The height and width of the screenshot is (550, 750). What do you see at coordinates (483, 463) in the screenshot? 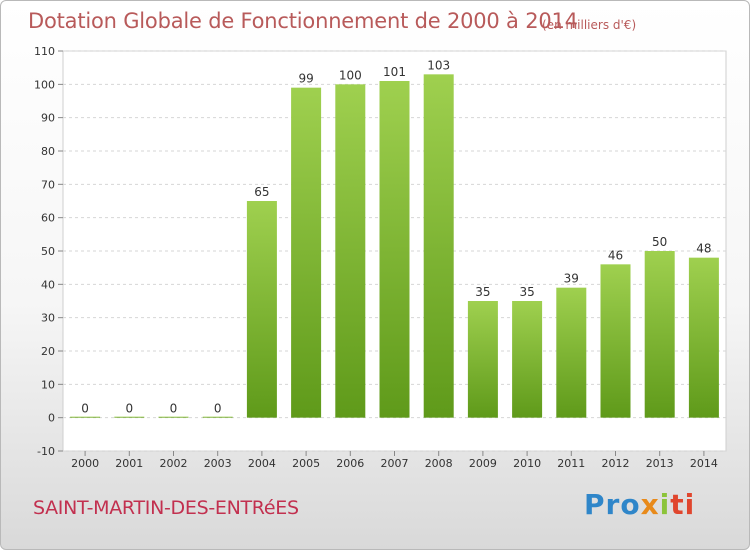
I see `x-tick-label-2009: 2009` at bounding box center [483, 463].